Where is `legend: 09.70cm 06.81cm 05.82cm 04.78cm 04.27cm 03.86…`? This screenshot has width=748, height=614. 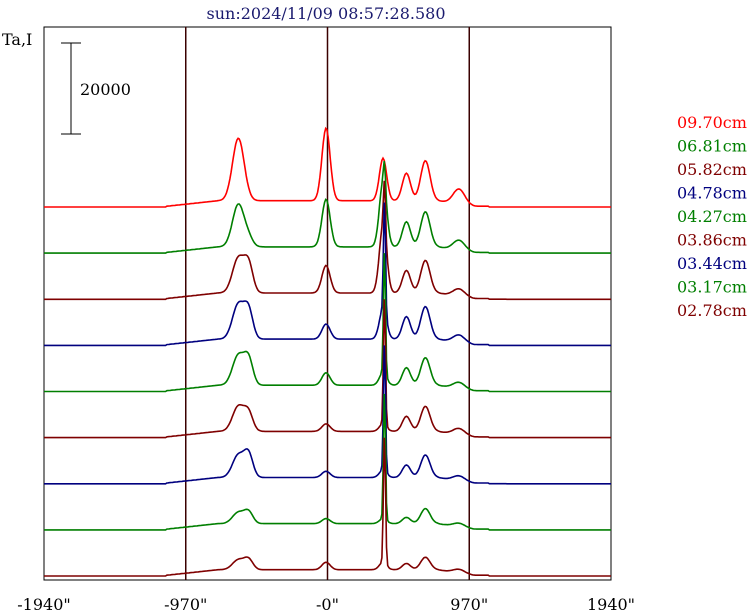
legend: 09.70cm 06.81cm 05.82cm 04.78cm 04.27cm 03.86… is located at coordinates (712, 216).